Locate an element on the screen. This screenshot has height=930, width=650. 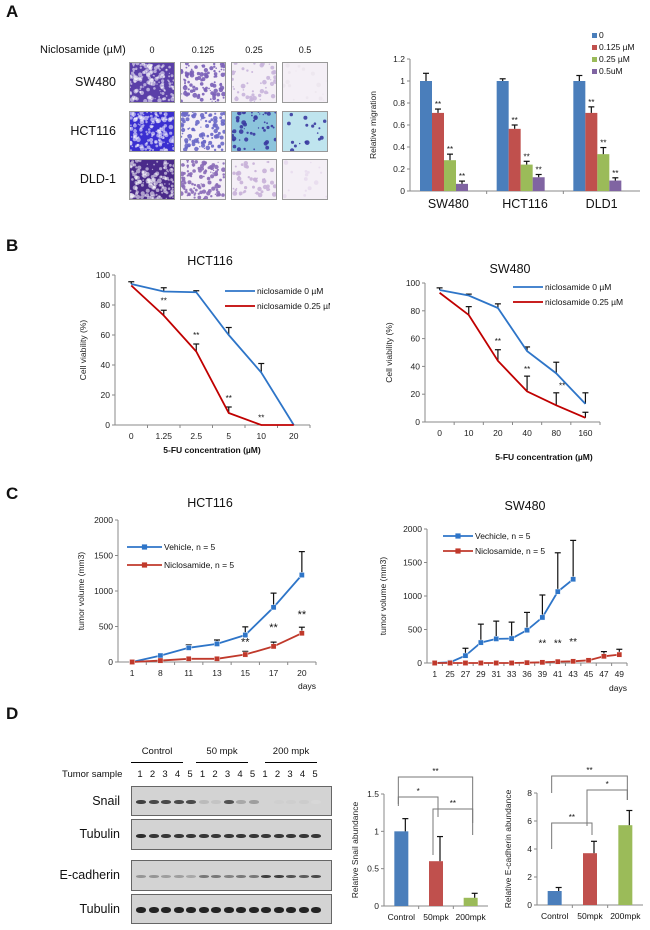
x-tick-label: 25 is located at coordinates (450, 674).